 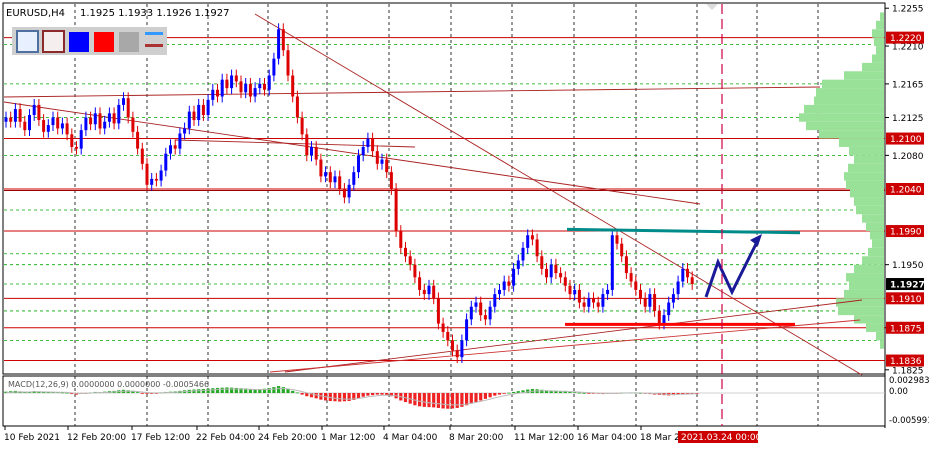 I want to click on macd-signal-line, so click(x=351, y=396).